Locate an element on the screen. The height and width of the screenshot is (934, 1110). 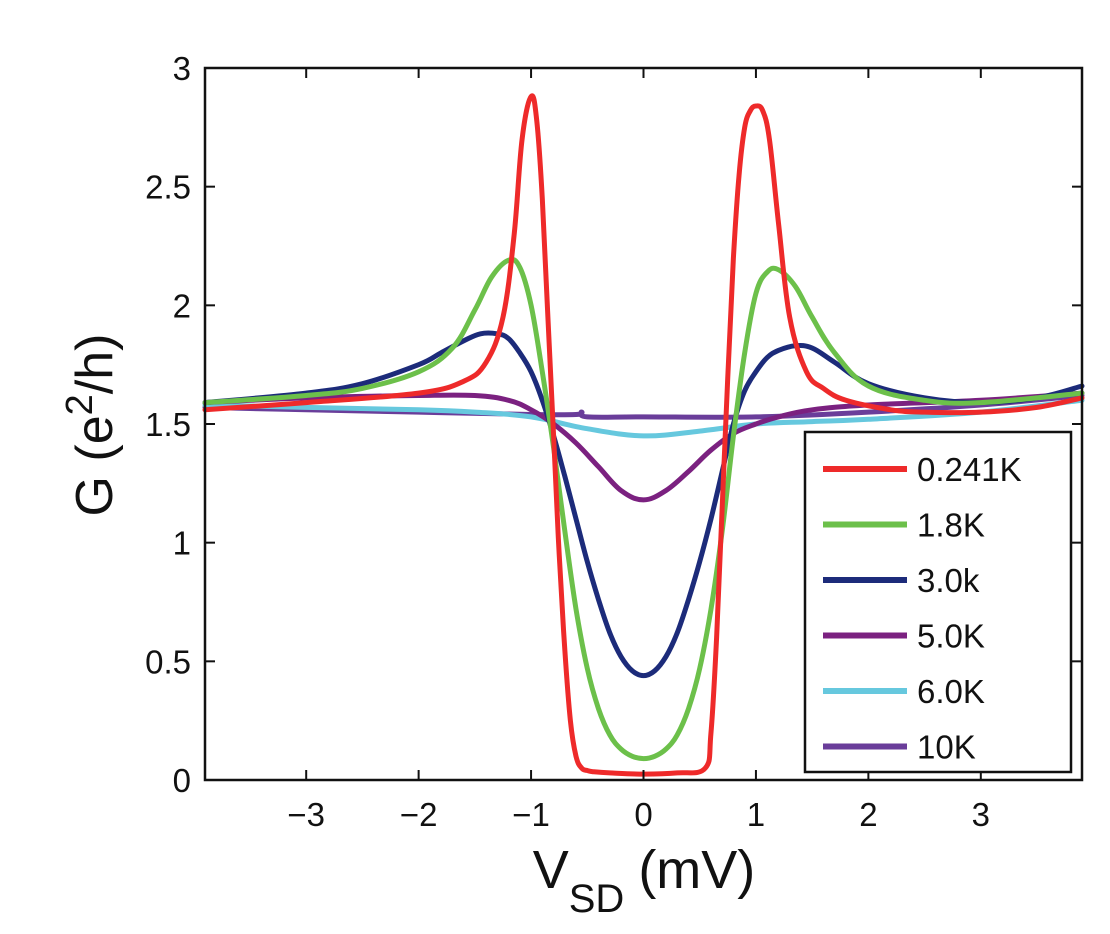
legend-label: 6.0K is located at coordinates (951, 691).